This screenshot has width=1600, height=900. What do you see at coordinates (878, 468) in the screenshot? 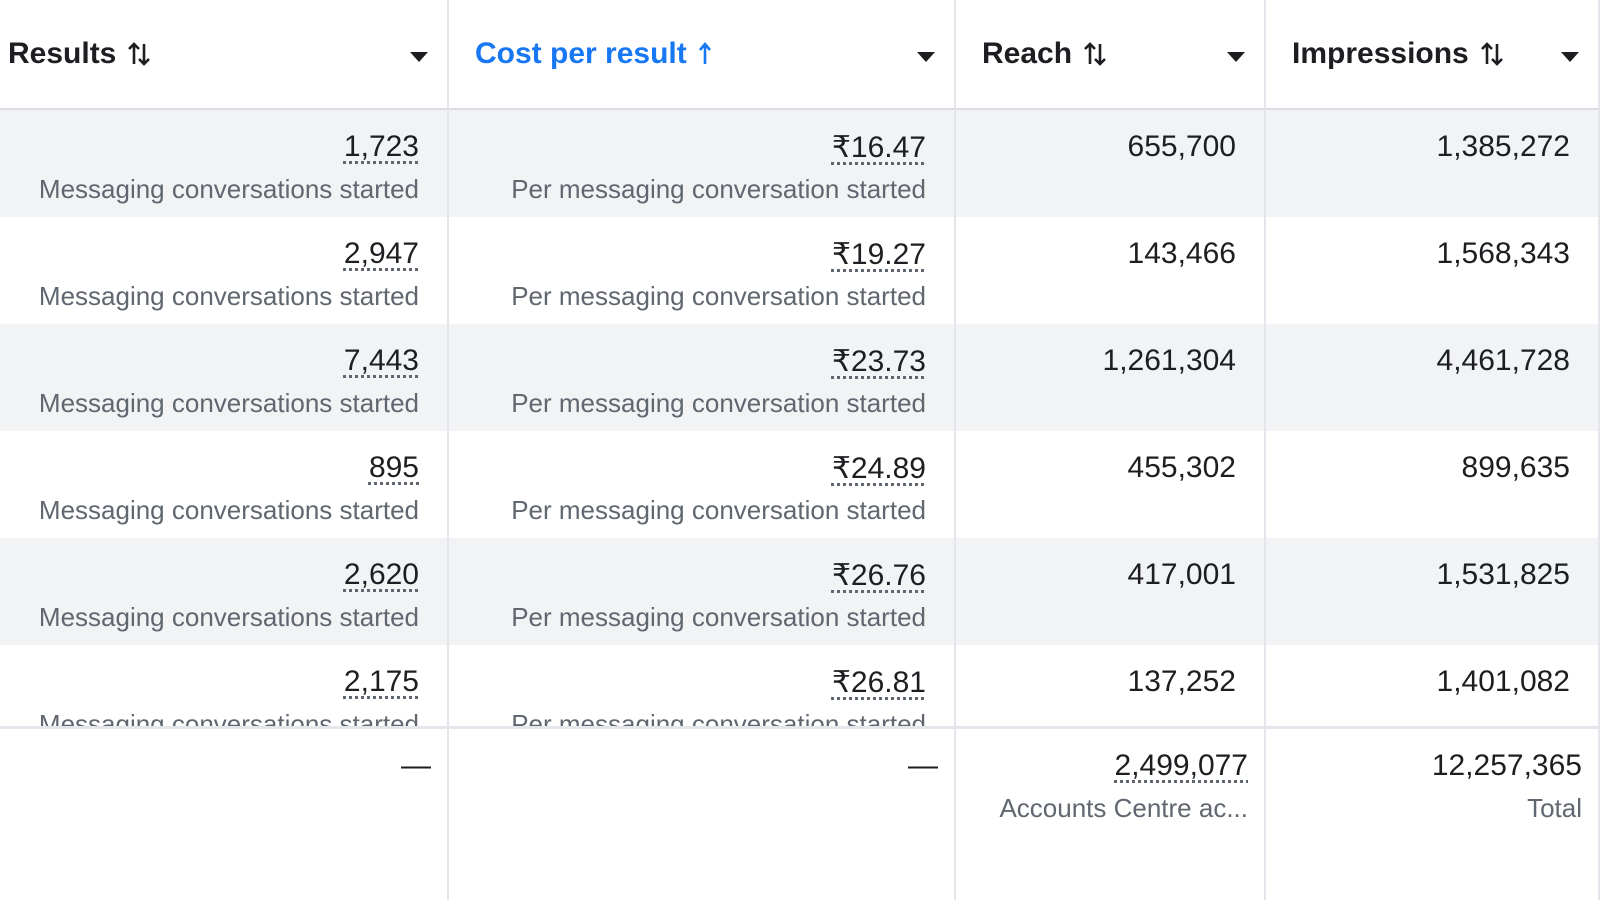
I see `cell-value: ₹24.89` at bounding box center [878, 468].